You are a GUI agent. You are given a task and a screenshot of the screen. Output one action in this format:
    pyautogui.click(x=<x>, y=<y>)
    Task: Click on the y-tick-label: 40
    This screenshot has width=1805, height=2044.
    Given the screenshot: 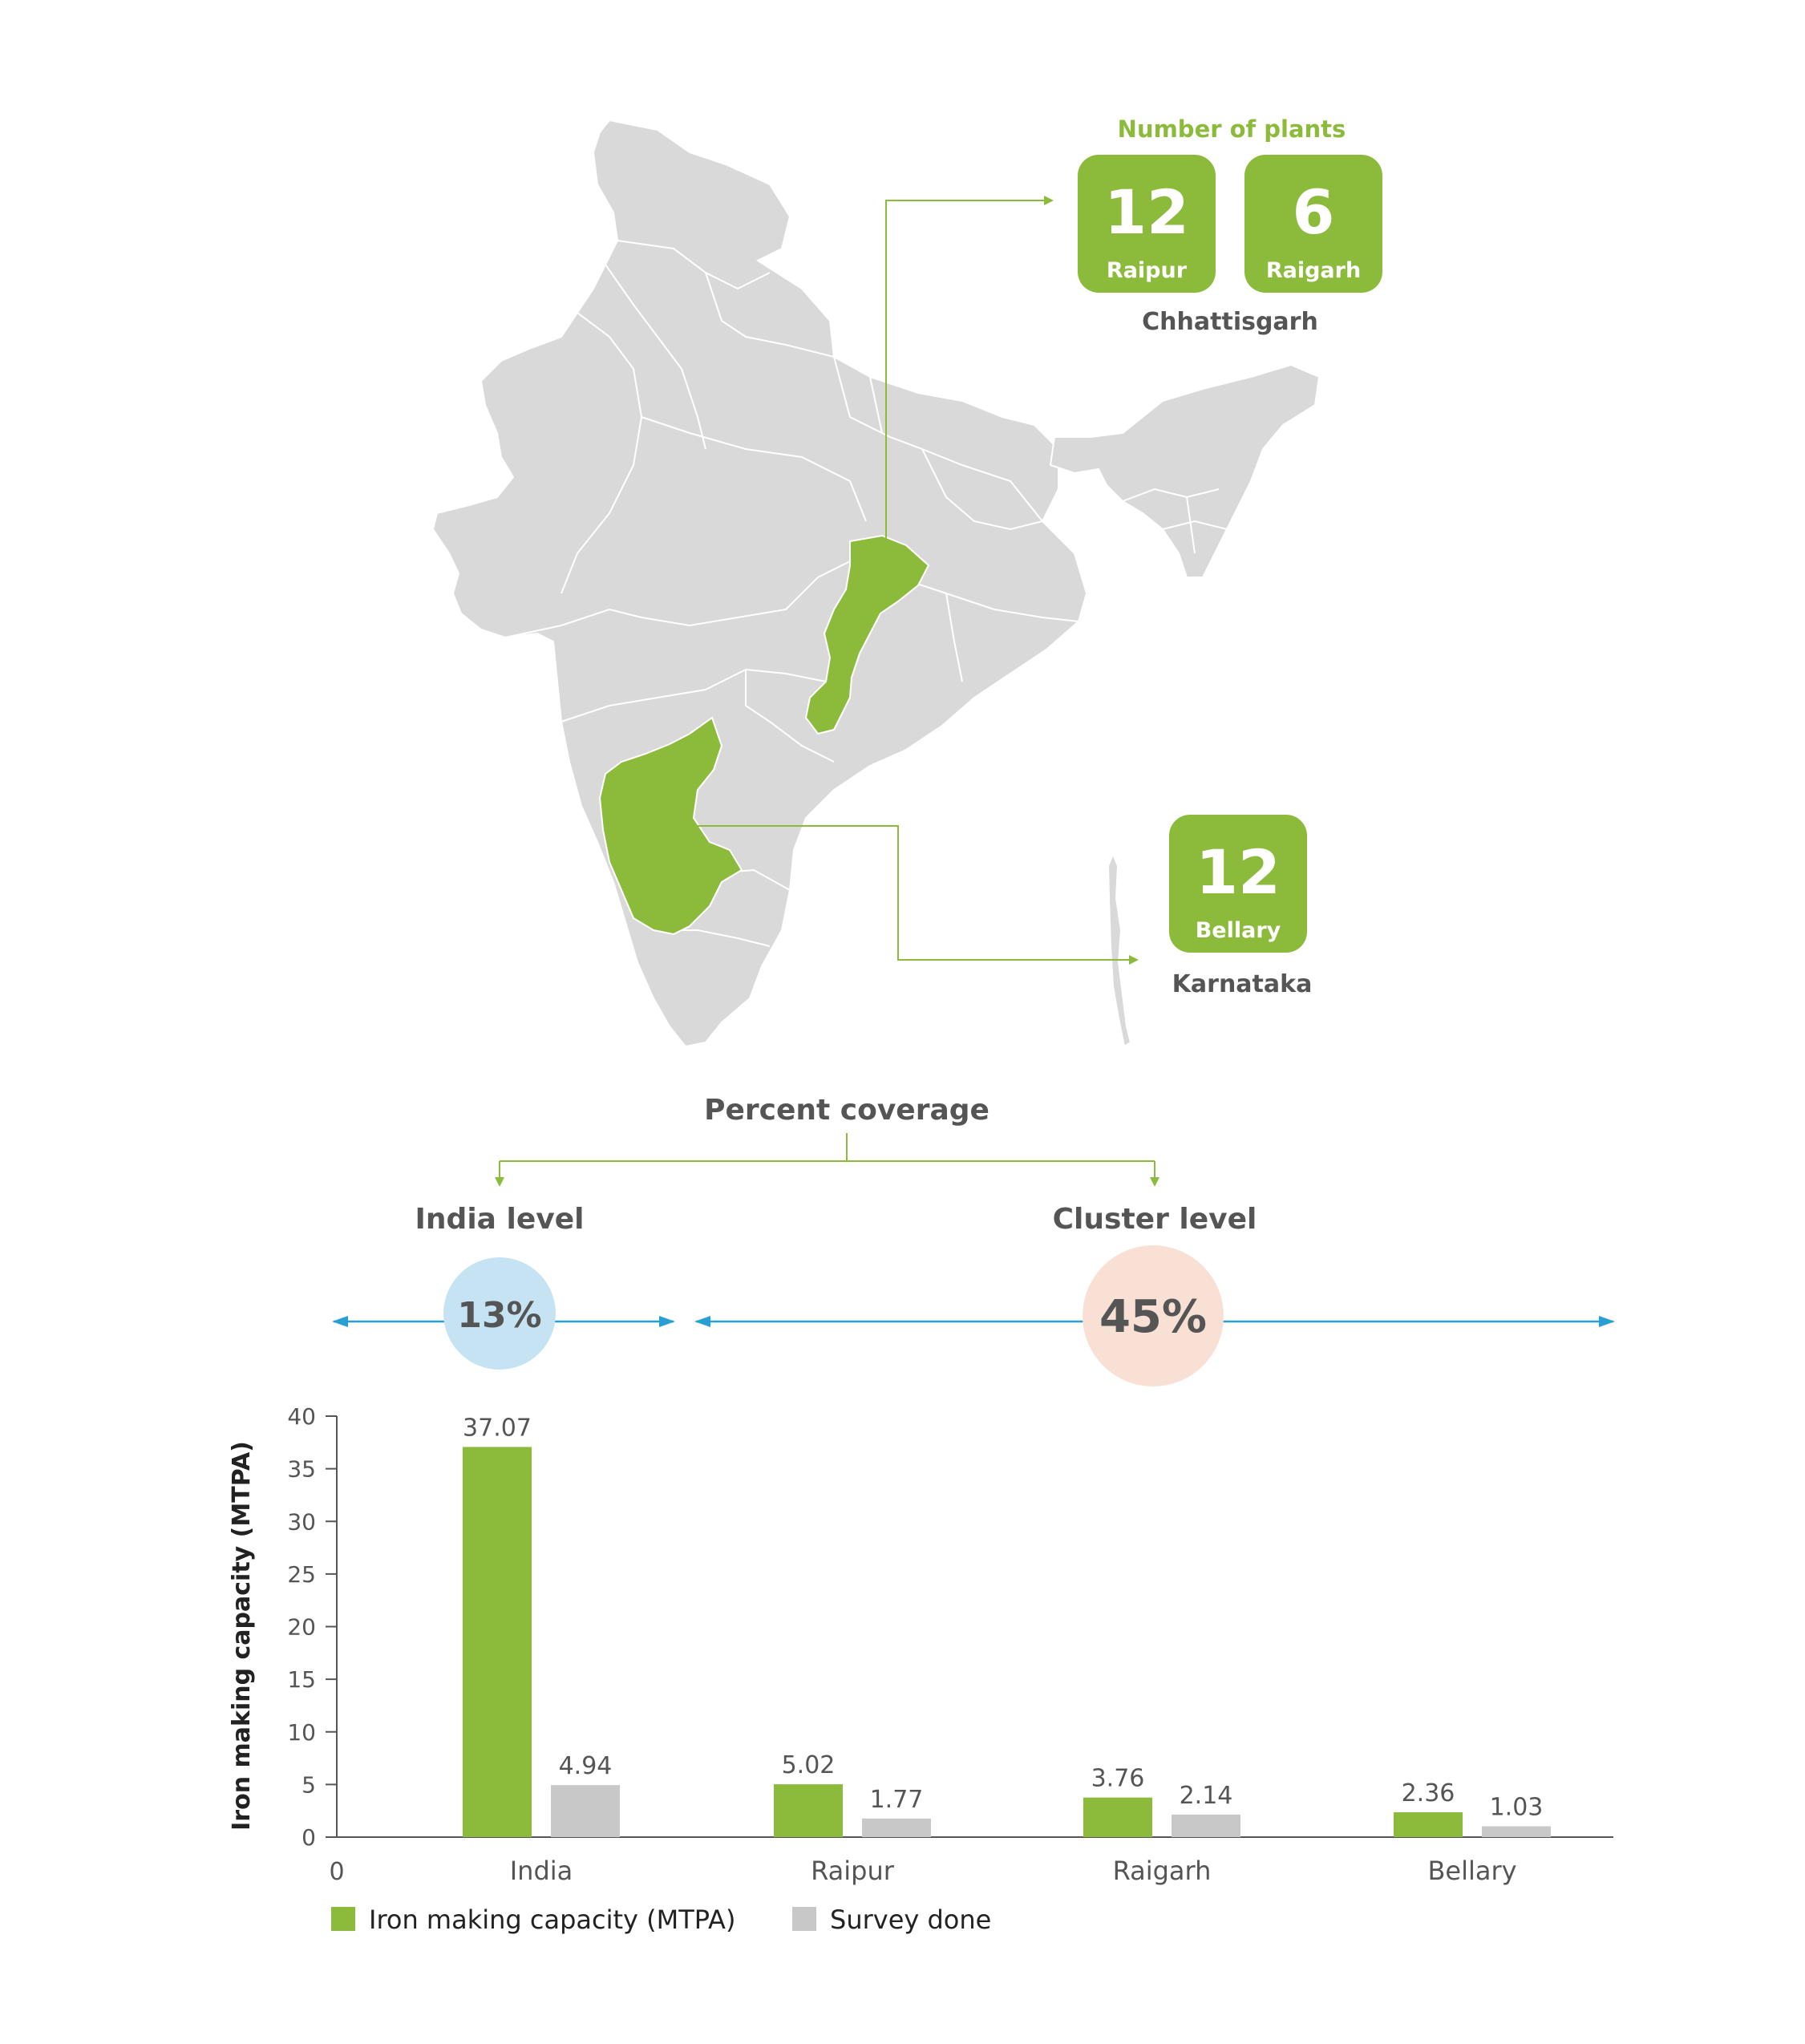 What is the action you would take?
    pyautogui.click(x=301, y=1416)
    